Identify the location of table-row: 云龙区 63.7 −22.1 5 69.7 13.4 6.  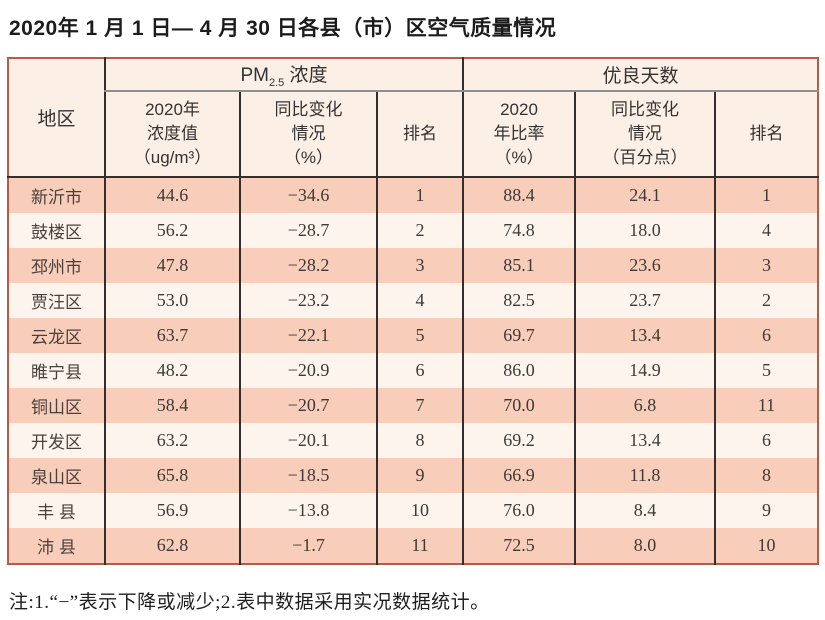
(413, 335).